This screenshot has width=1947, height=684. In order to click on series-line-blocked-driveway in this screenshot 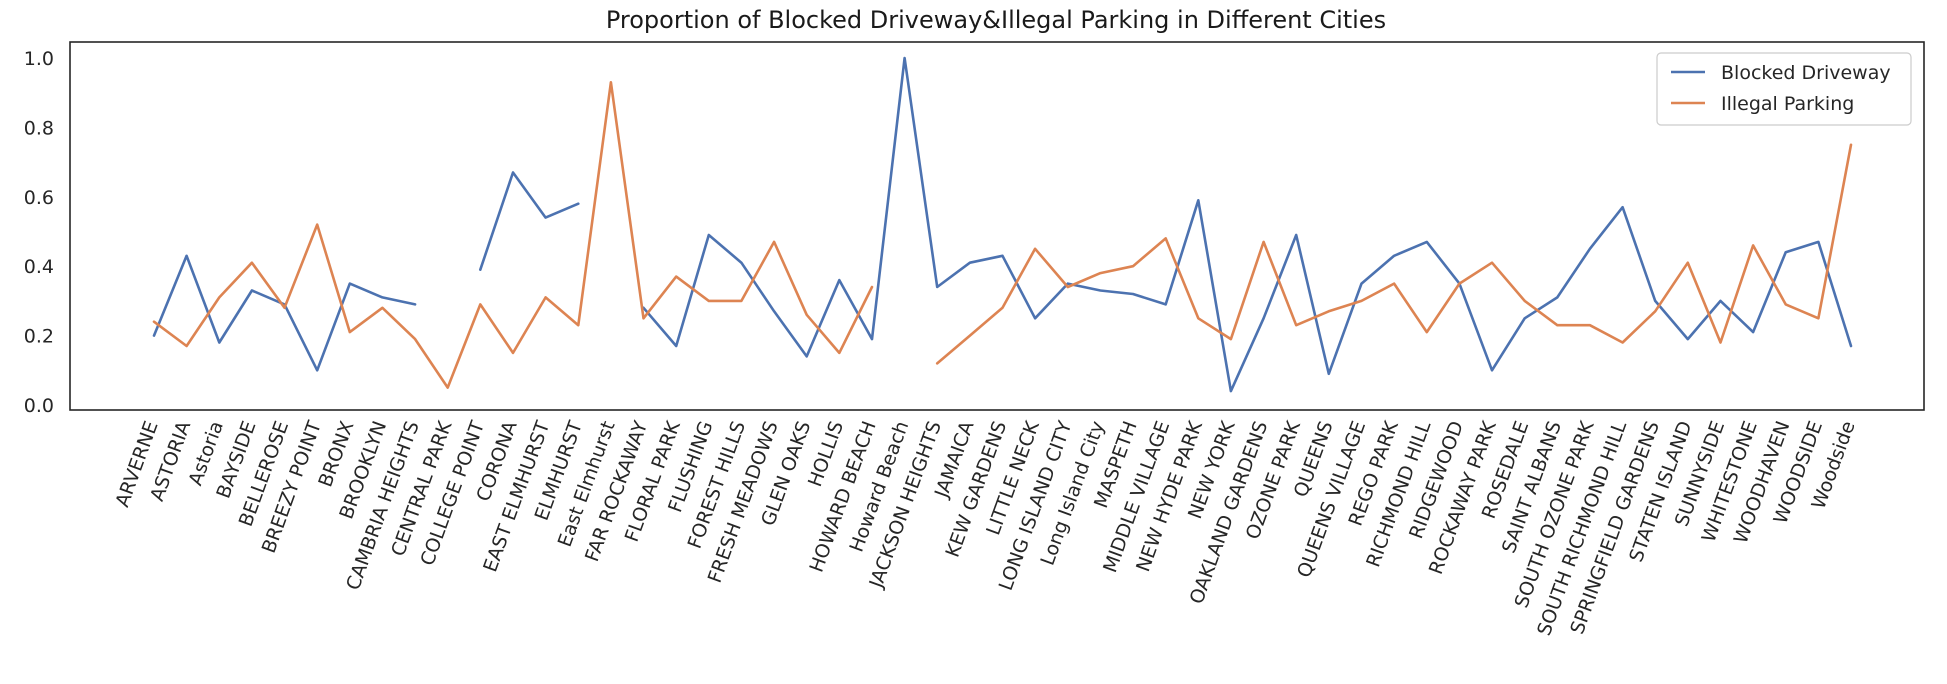, I will do `click(529, 221)`.